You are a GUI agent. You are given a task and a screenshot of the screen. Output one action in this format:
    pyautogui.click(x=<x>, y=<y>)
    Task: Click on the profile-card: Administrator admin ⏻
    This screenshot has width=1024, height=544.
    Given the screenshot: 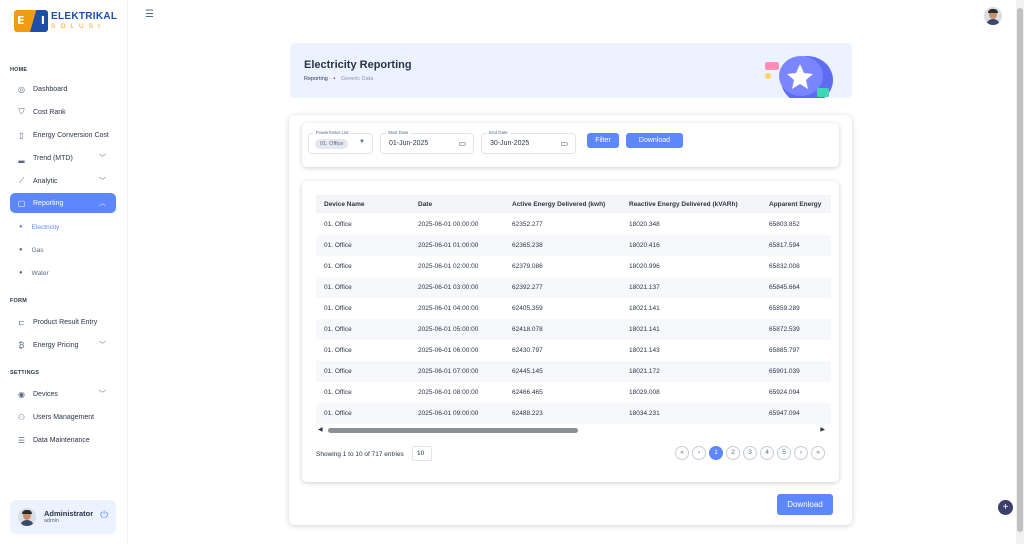 What is the action you would take?
    pyautogui.click(x=63, y=517)
    